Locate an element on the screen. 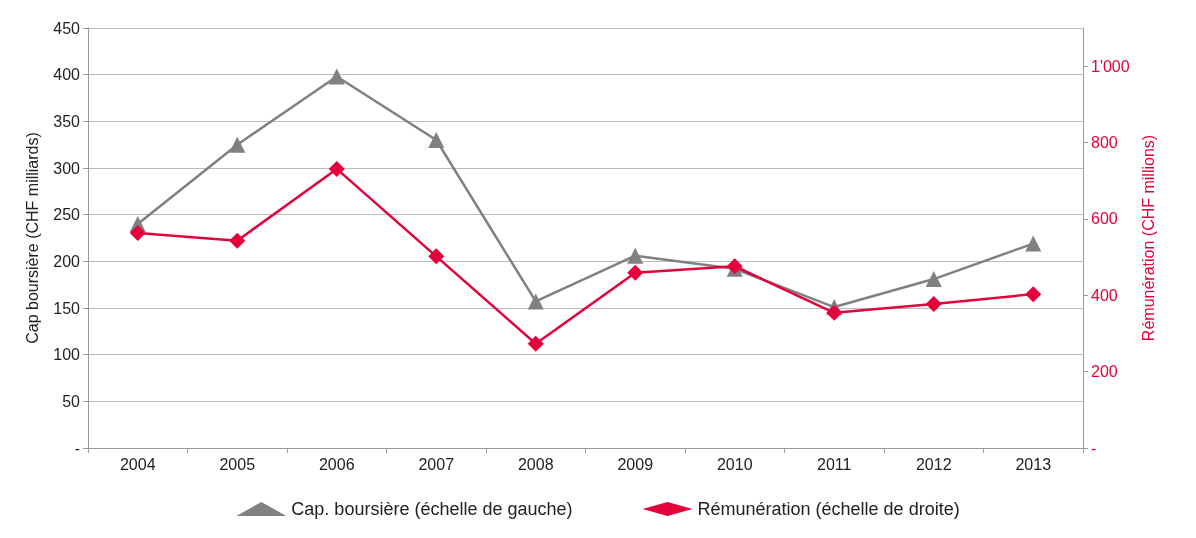 This screenshot has width=1196, height=538. y-tick-label: 200 is located at coordinates (67, 261).